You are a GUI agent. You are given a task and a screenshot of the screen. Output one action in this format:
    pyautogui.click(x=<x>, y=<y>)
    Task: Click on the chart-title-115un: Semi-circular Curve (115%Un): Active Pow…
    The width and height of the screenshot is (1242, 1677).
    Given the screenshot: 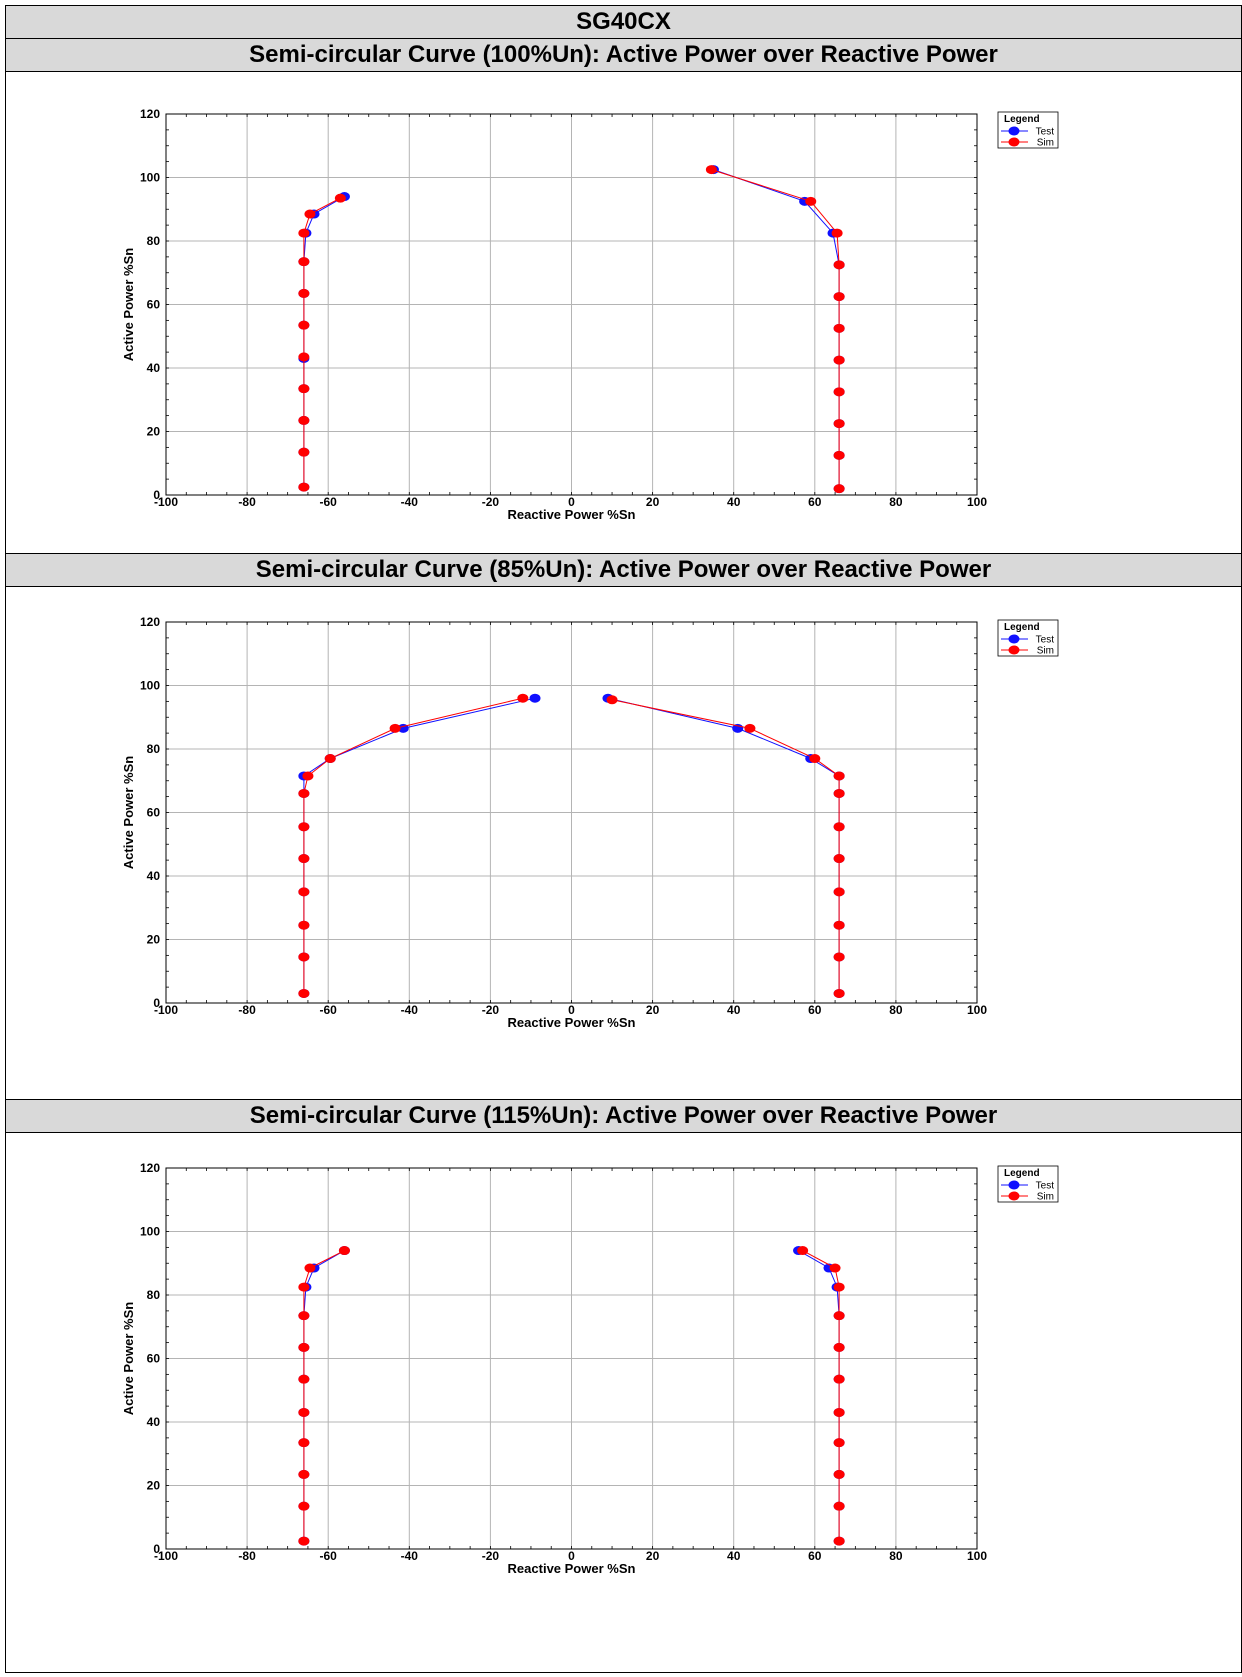 What is the action you would take?
    pyautogui.click(x=623, y=1116)
    